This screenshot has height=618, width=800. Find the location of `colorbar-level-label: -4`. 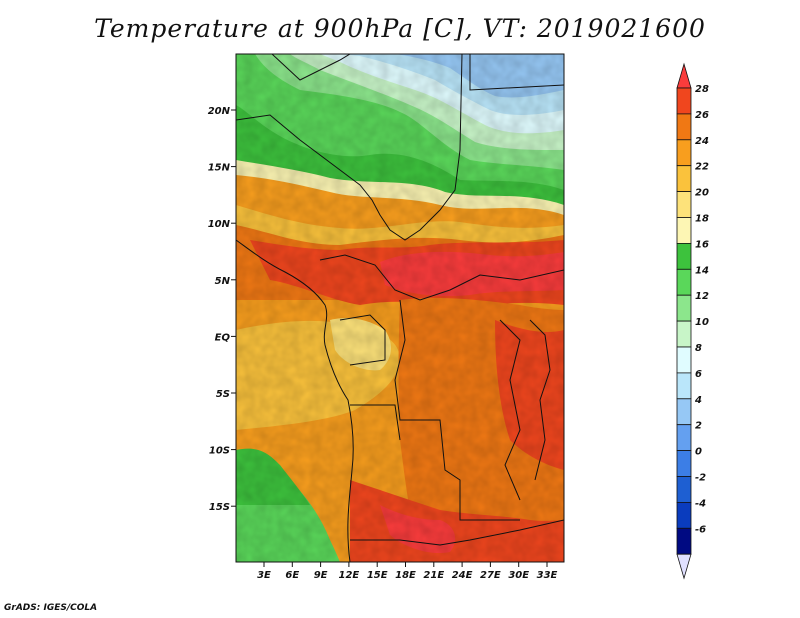

colorbar-level-label: -4 is located at coordinates (700, 503).